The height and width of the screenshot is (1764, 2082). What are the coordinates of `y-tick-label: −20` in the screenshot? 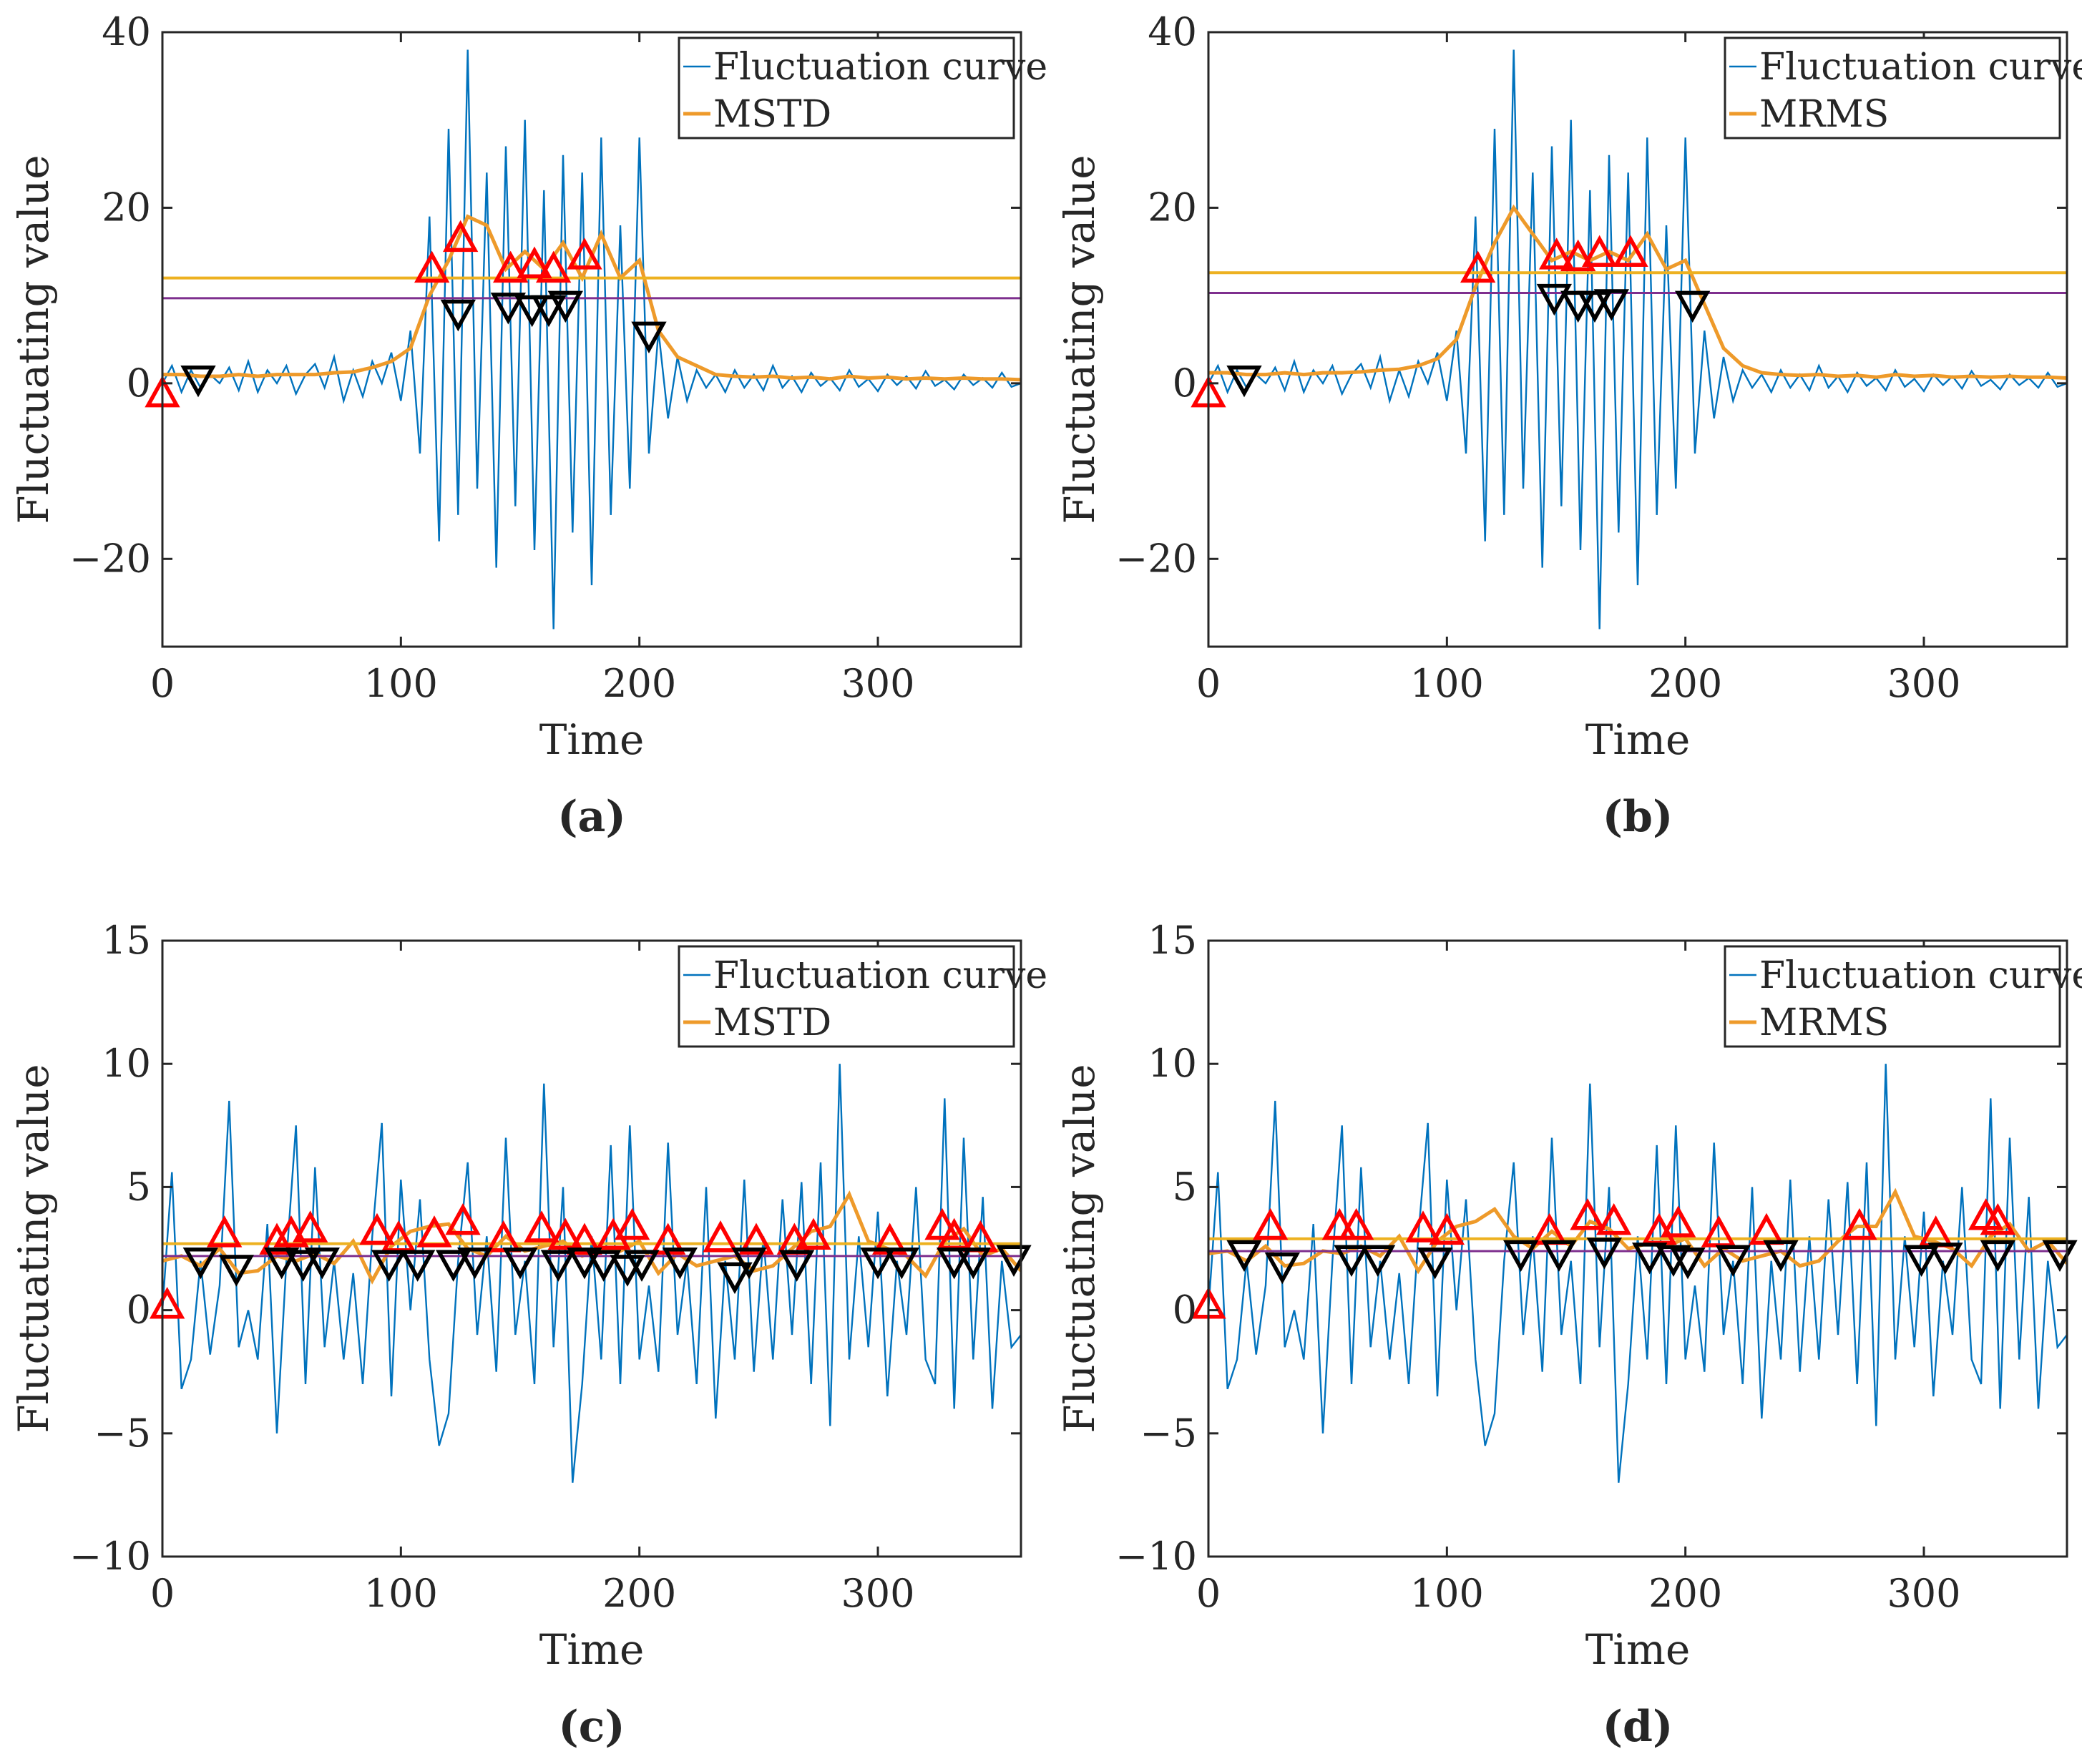 It's located at (110, 559).